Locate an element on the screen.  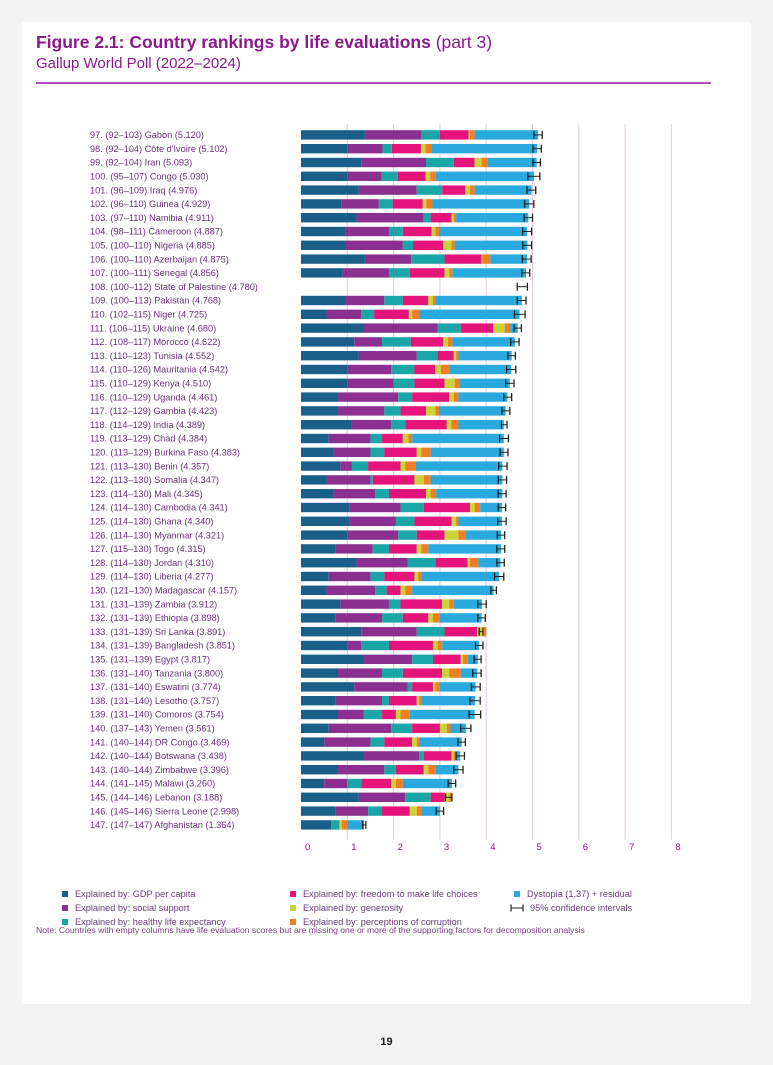
legend-generosity: Explained by: generosity is located at coordinates (346, 908).